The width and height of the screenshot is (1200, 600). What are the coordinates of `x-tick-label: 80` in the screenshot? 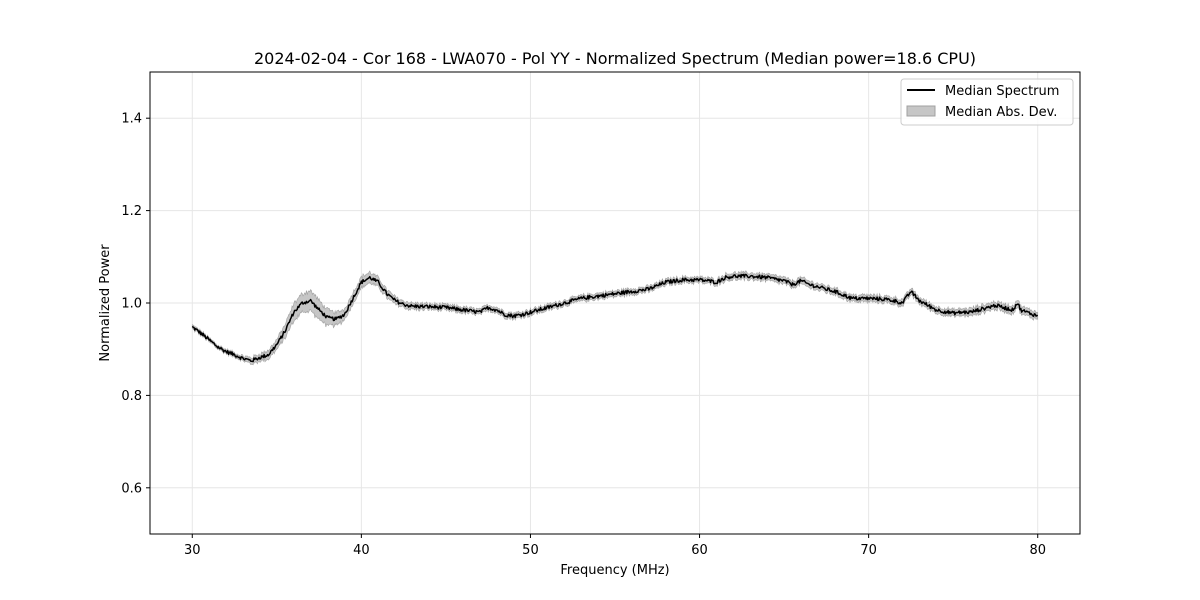 It's located at (1037, 550).